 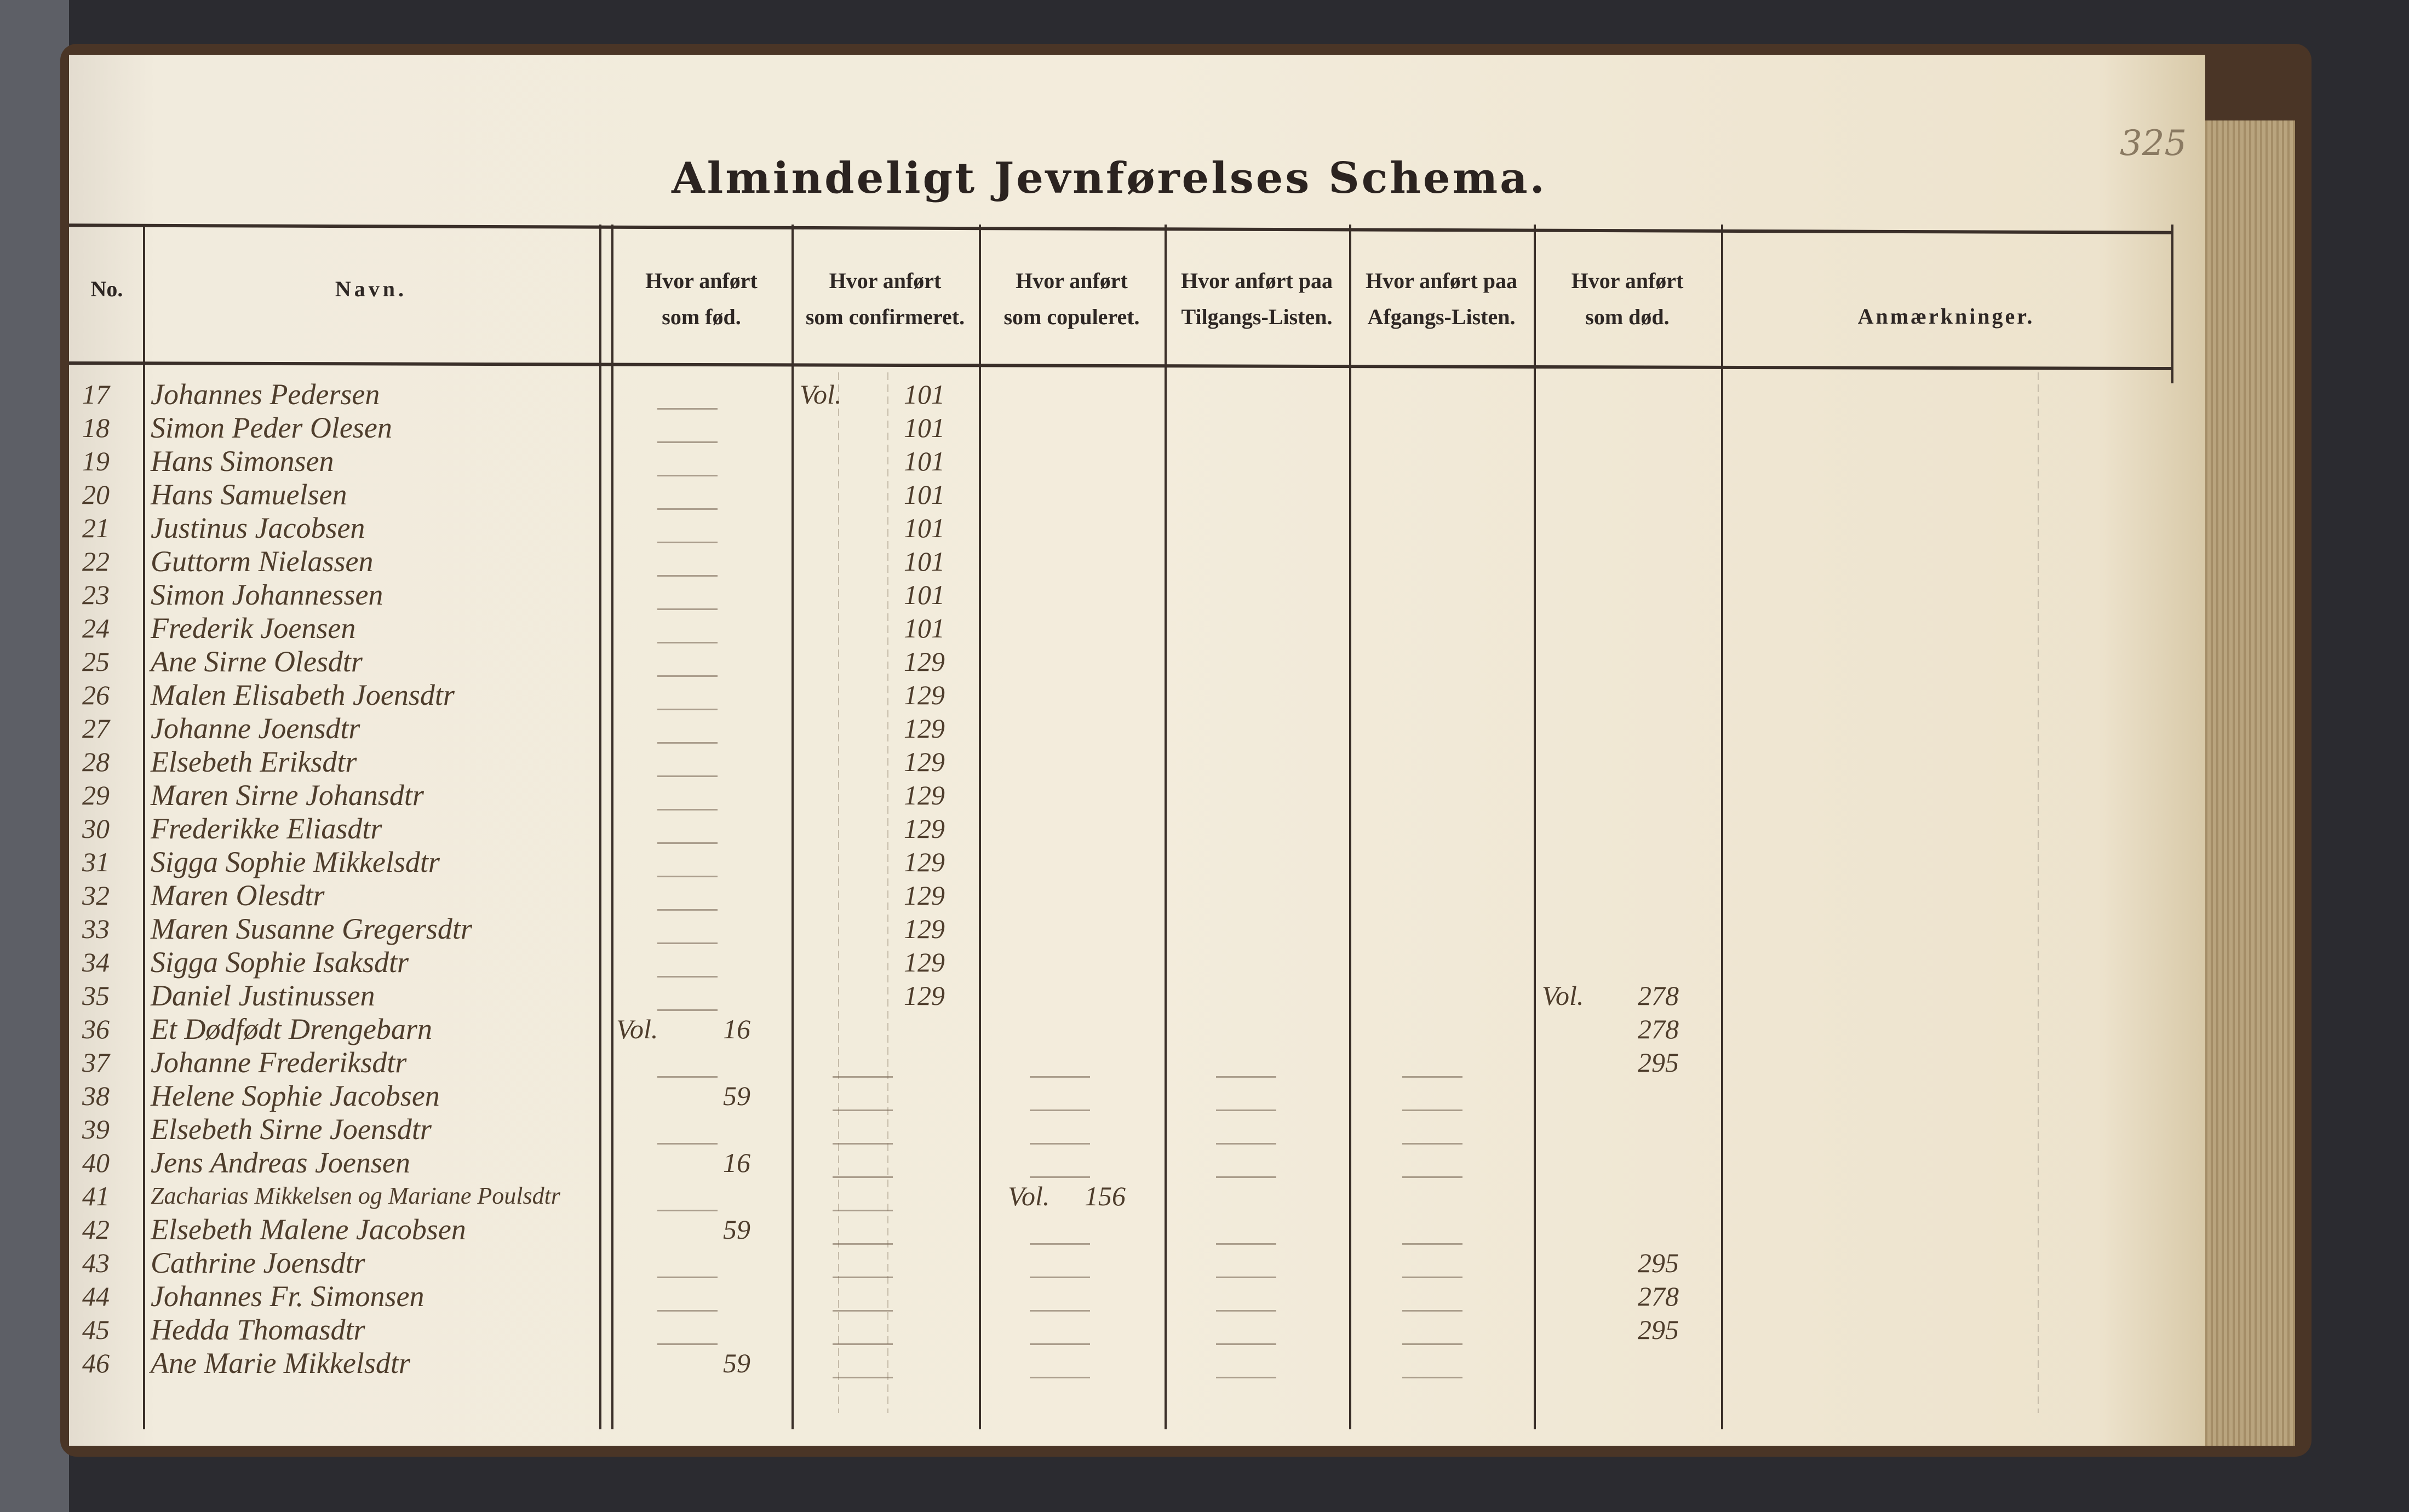 I want to click on row-name: Sigga Sophie Isaksdtr, so click(x=280, y=962).